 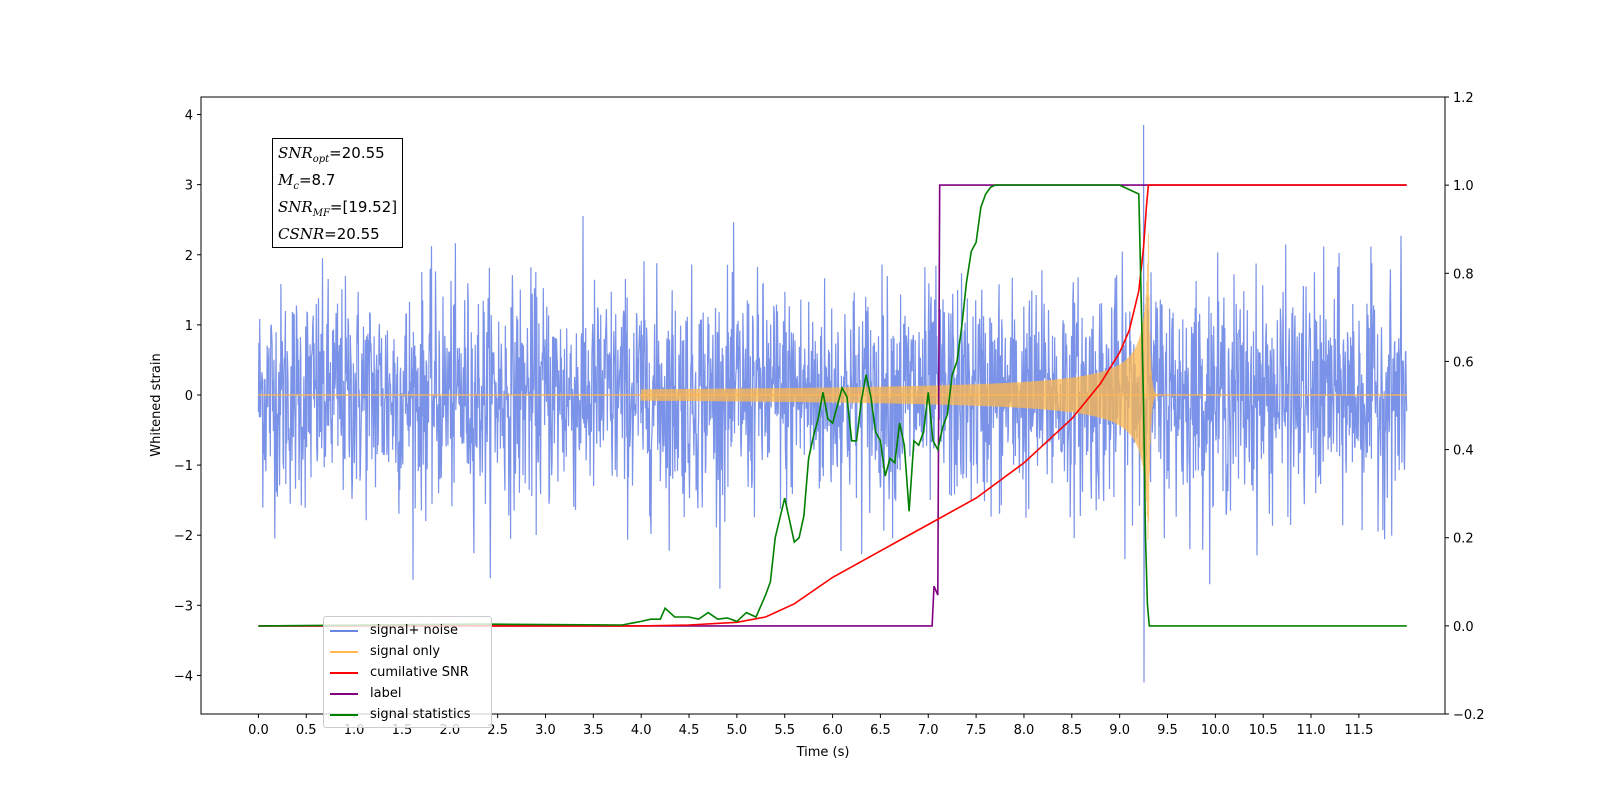 I want to click on x-tick-label: 5.0, so click(x=737, y=730).